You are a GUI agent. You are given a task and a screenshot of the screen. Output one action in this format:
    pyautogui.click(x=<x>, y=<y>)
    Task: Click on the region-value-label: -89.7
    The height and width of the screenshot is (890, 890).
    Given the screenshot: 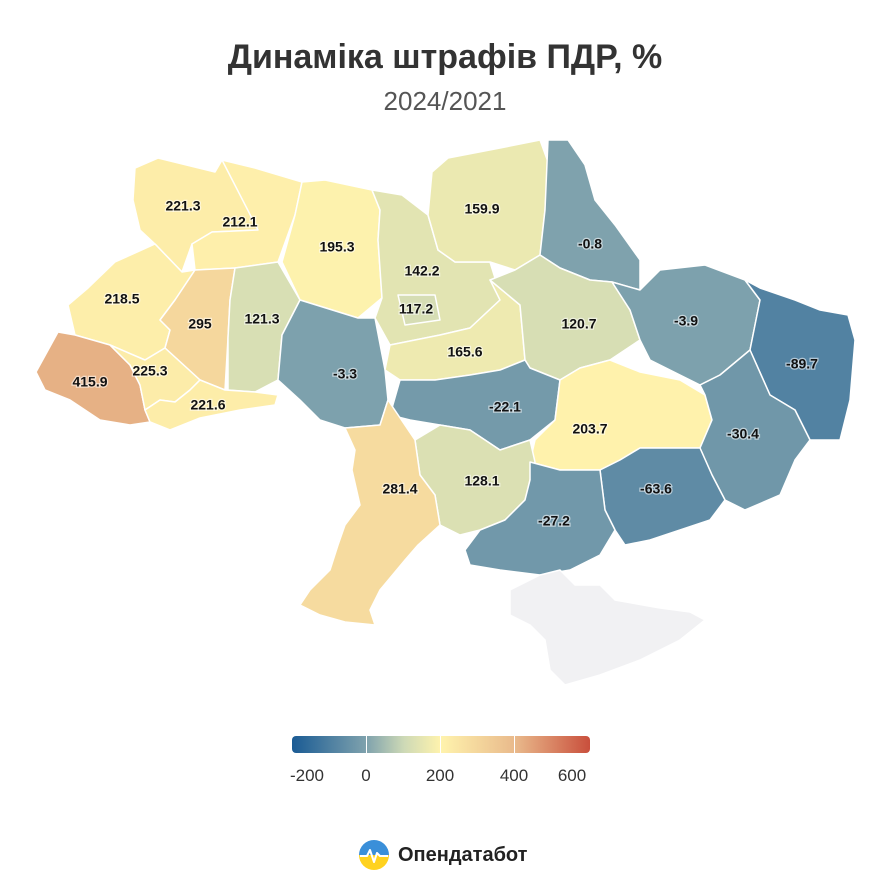 What is the action you would take?
    pyautogui.click(x=802, y=364)
    